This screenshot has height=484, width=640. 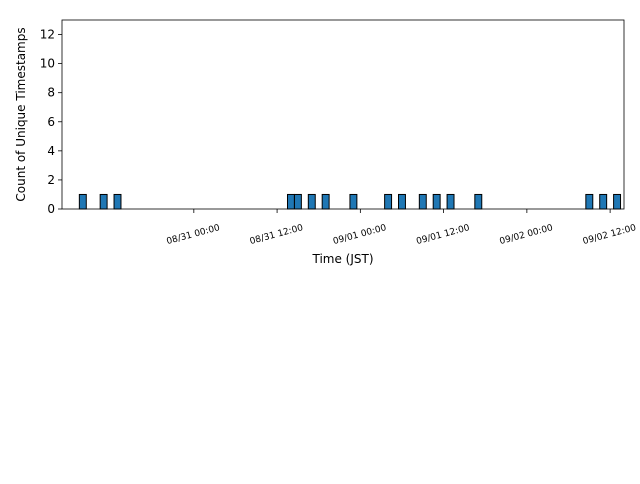 What do you see at coordinates (51, 209) in the screenshot?
I see `y-tick-label: 0` at bounding box center [51, 209].